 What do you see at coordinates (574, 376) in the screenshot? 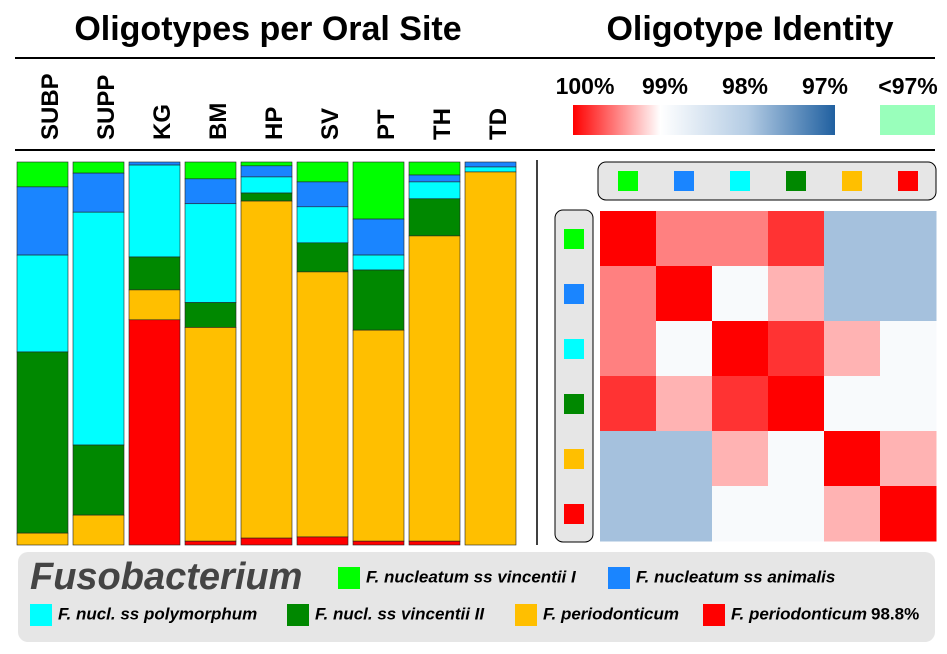
I see `row-key-box` at bounding box center [574, 376].